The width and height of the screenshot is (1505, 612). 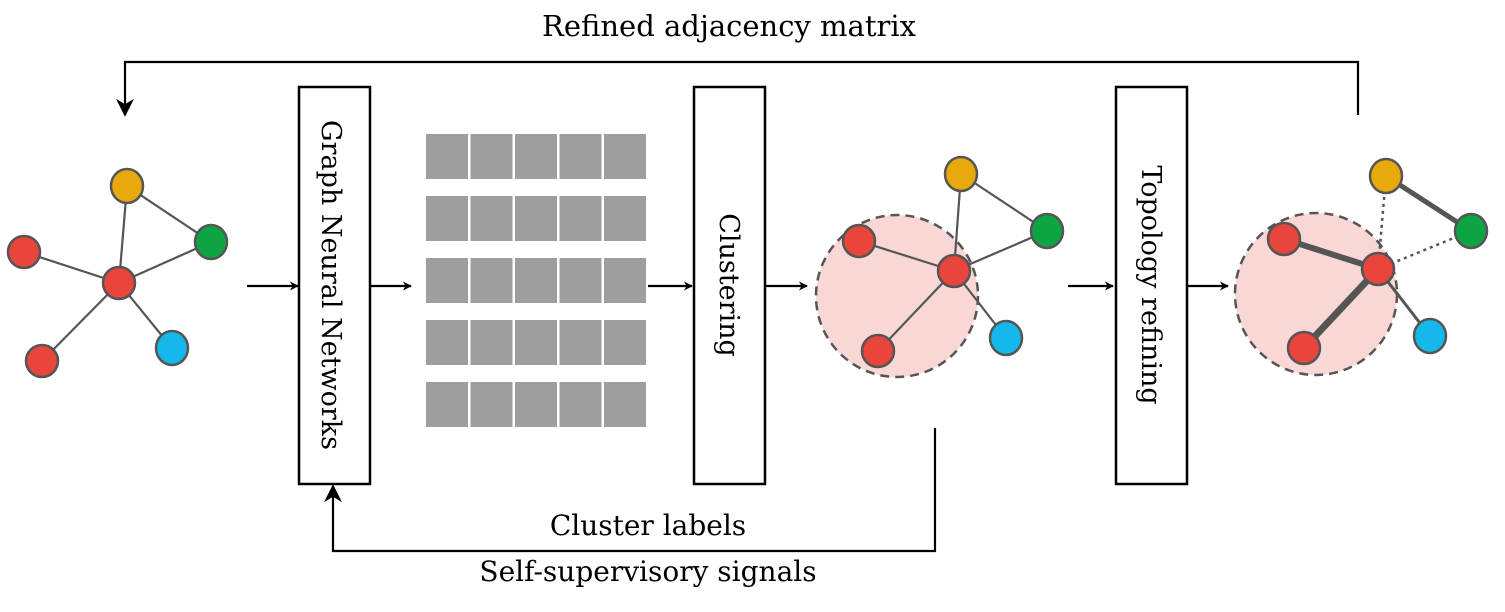 I want to click on topology-refining-box, so click(x=1151, y=285).